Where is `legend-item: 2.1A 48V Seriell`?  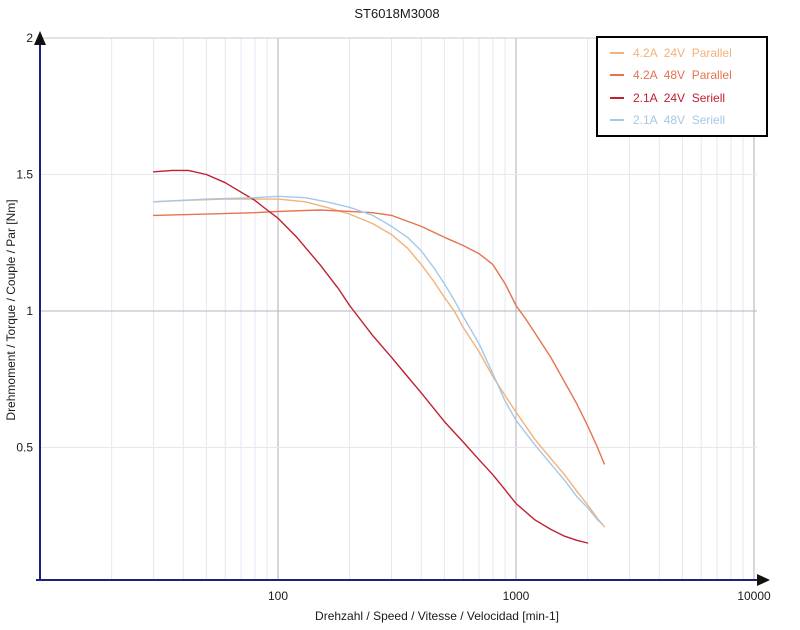 legend-item: 2.1A 48V Seriell is located at coordinates (688, 120).